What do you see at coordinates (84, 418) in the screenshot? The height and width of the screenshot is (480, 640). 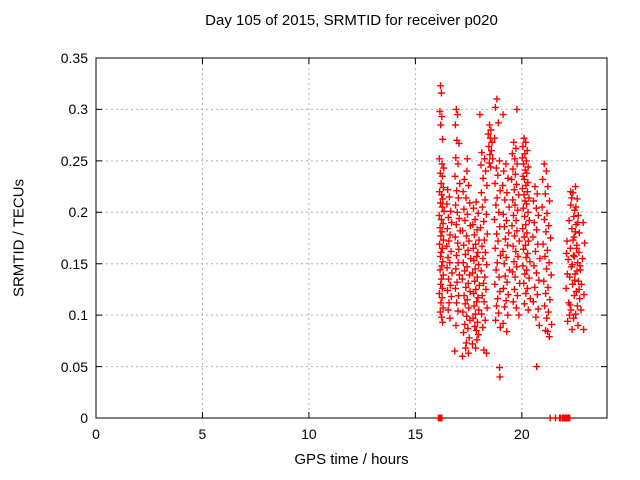 I see `y-tick-label: 0` at bounding box center [84, 418].